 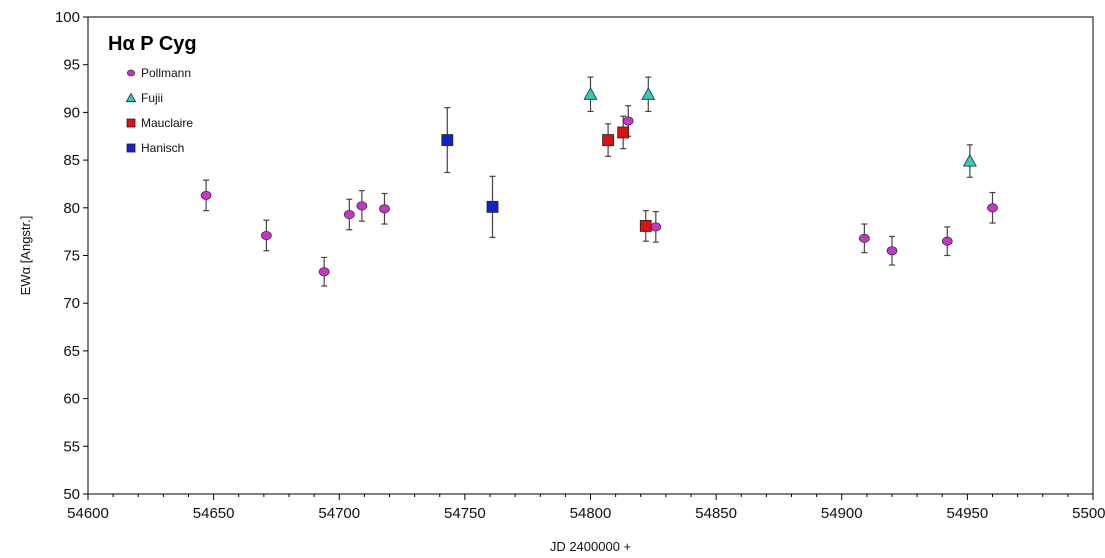 I want to click on y-tick-label: 50, so click(x=71, y=494).